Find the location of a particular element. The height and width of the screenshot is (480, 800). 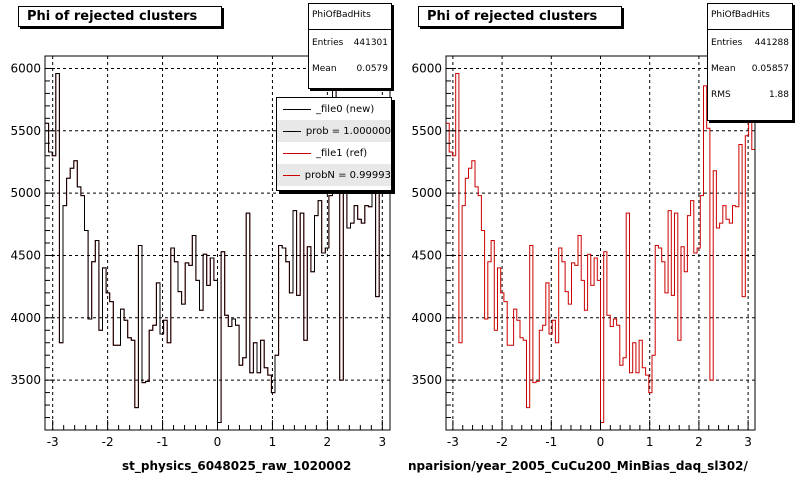

left-stats-mean-value: 0.0579 is located at coordinates (372, 69).